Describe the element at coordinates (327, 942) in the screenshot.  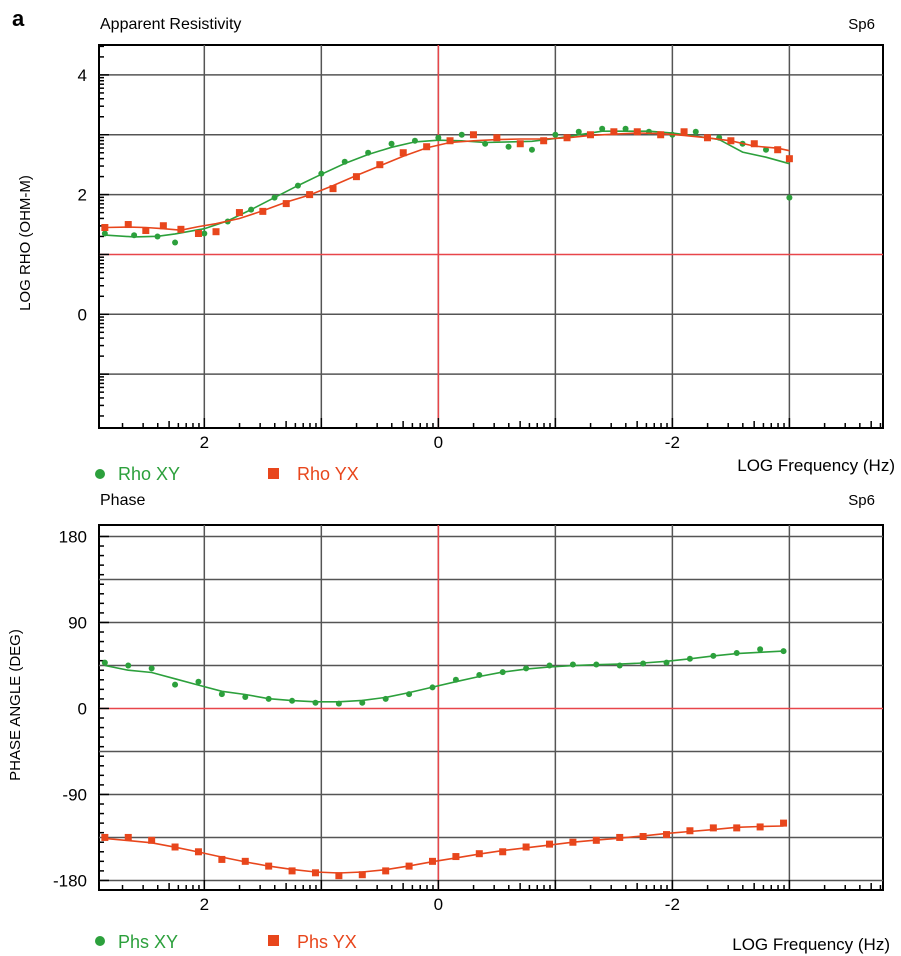
I see `legend-phs-yx-label: Phs YX` at that location.